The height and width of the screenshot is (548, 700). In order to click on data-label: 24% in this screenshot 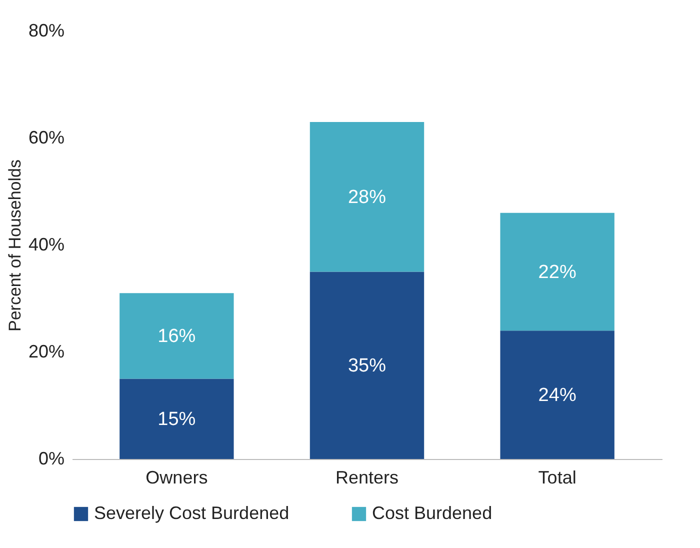, I will do `click(557, 395)`.